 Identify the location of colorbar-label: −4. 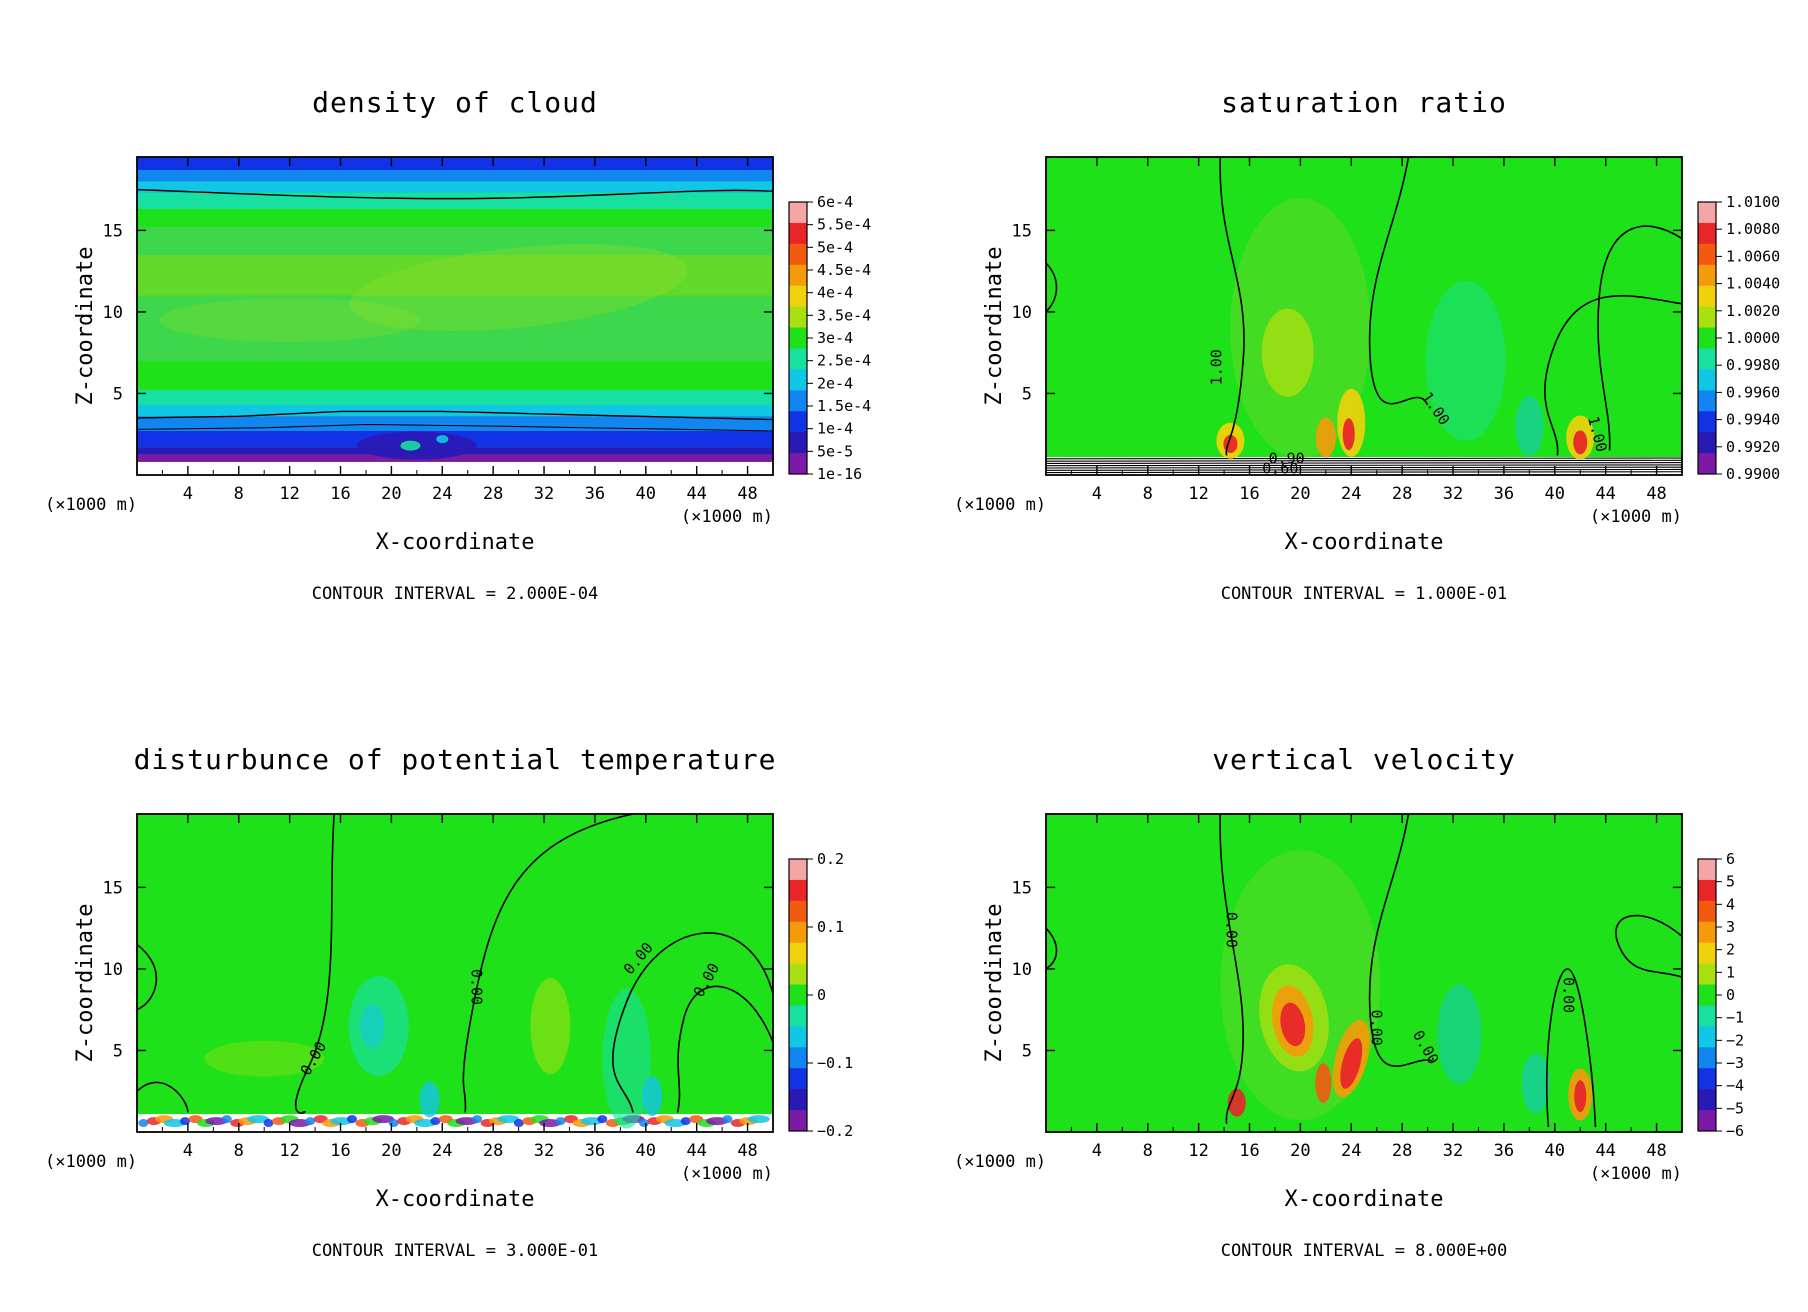
(1735, 1086).